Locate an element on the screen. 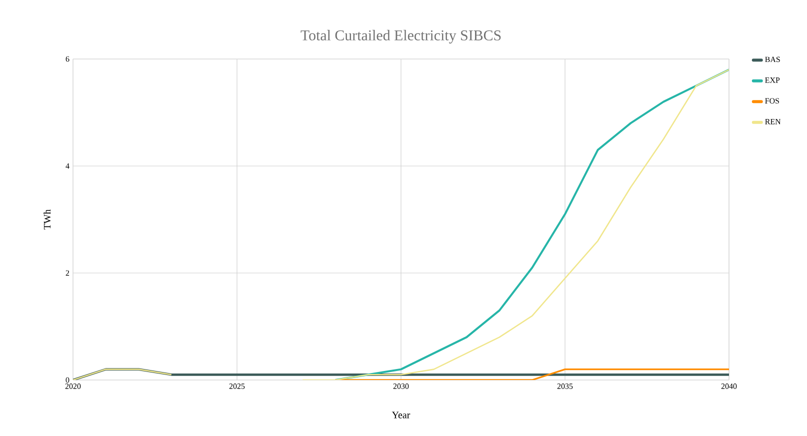  x-axis-title: Year is located at coordinates (401, 415).